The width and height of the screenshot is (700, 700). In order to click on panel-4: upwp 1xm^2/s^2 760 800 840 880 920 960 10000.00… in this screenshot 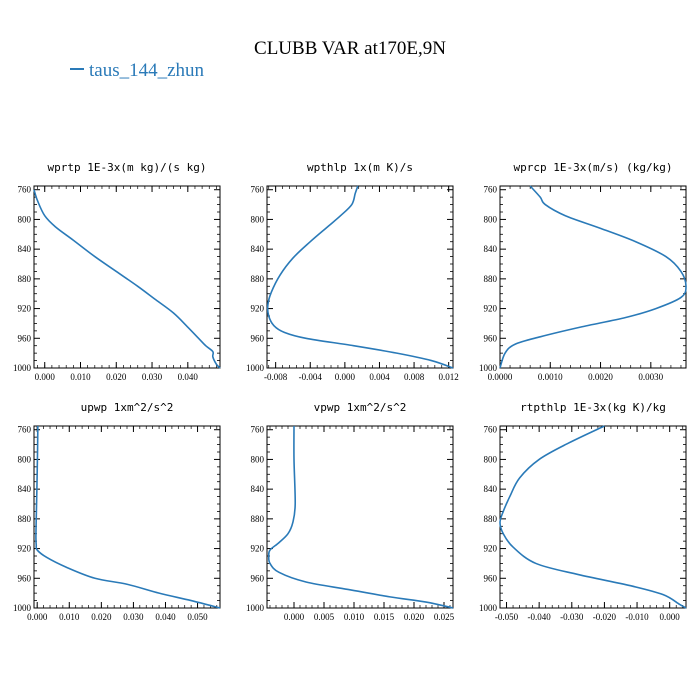, I will do `click(117, 511)`.